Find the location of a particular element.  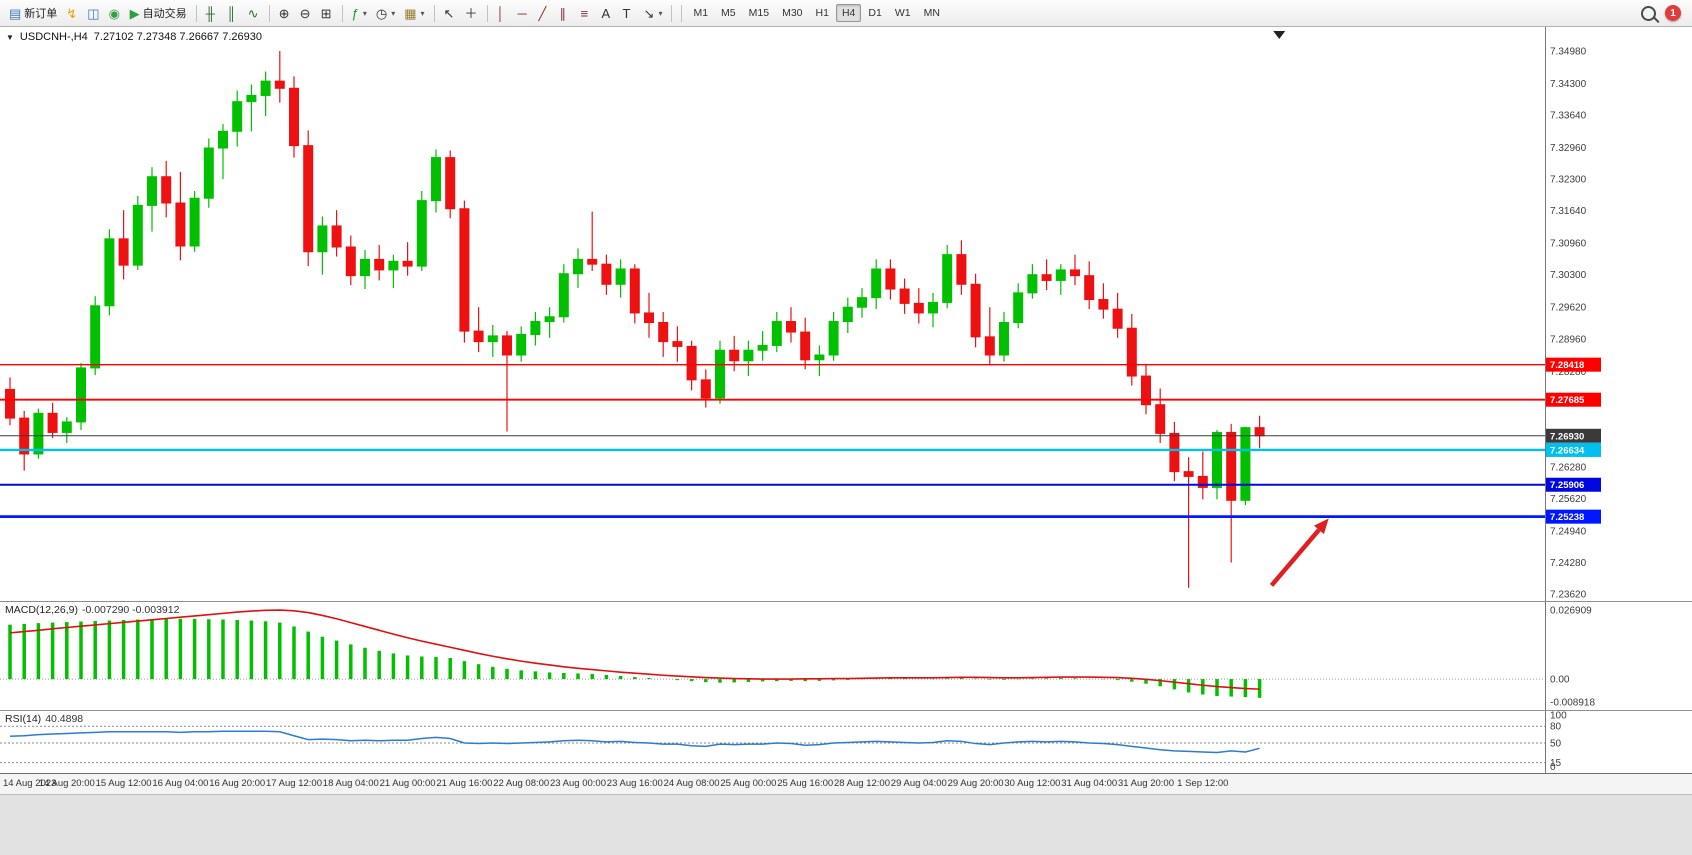

horizontal-line-button: ─ is located at coordinates (524, 13).